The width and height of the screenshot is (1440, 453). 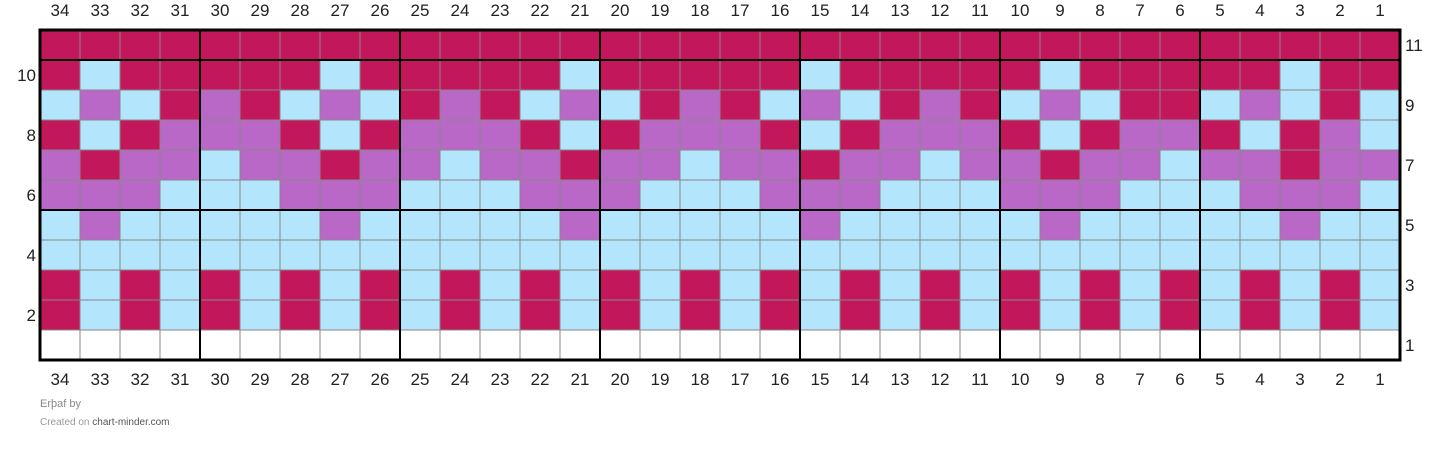 What do you see at coordinates (1179, 379) in the screenshot?
I see `column-label-bottom: 6` at bounding box center [1179, 379].